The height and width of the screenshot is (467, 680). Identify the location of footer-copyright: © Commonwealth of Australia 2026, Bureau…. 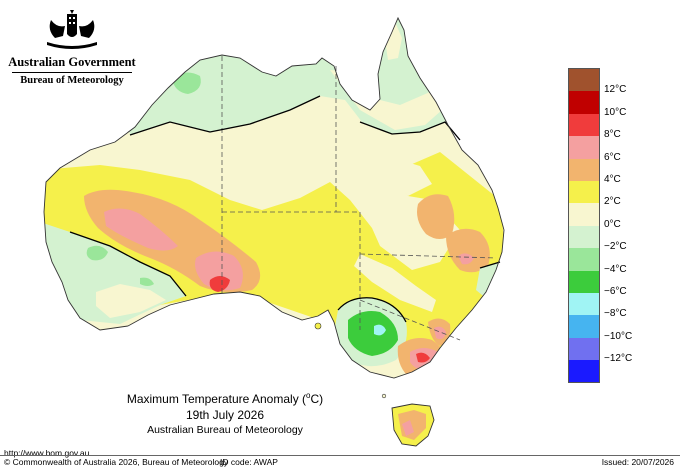
(116, 462).